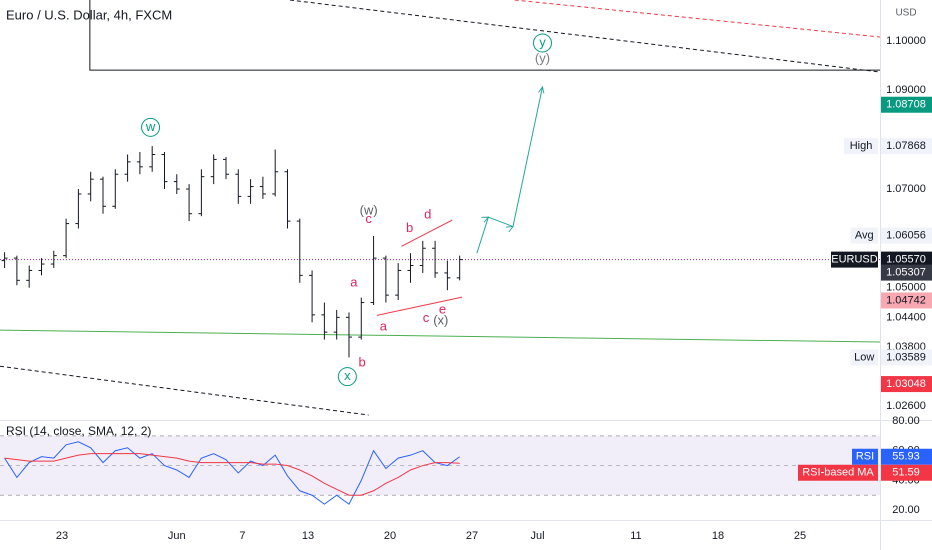  Describe the element at coordinates (62, 536) in the screenshot. I see `x-tick-label: 23` at that location.